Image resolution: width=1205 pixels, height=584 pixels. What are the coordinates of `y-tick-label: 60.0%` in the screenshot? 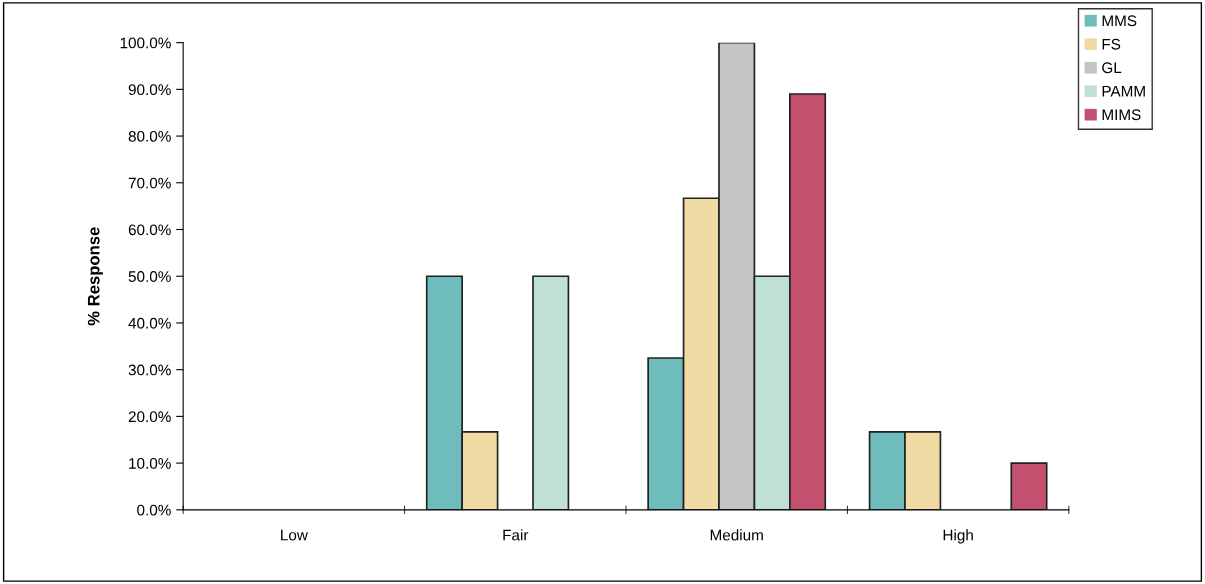 It's located at (149, 230).